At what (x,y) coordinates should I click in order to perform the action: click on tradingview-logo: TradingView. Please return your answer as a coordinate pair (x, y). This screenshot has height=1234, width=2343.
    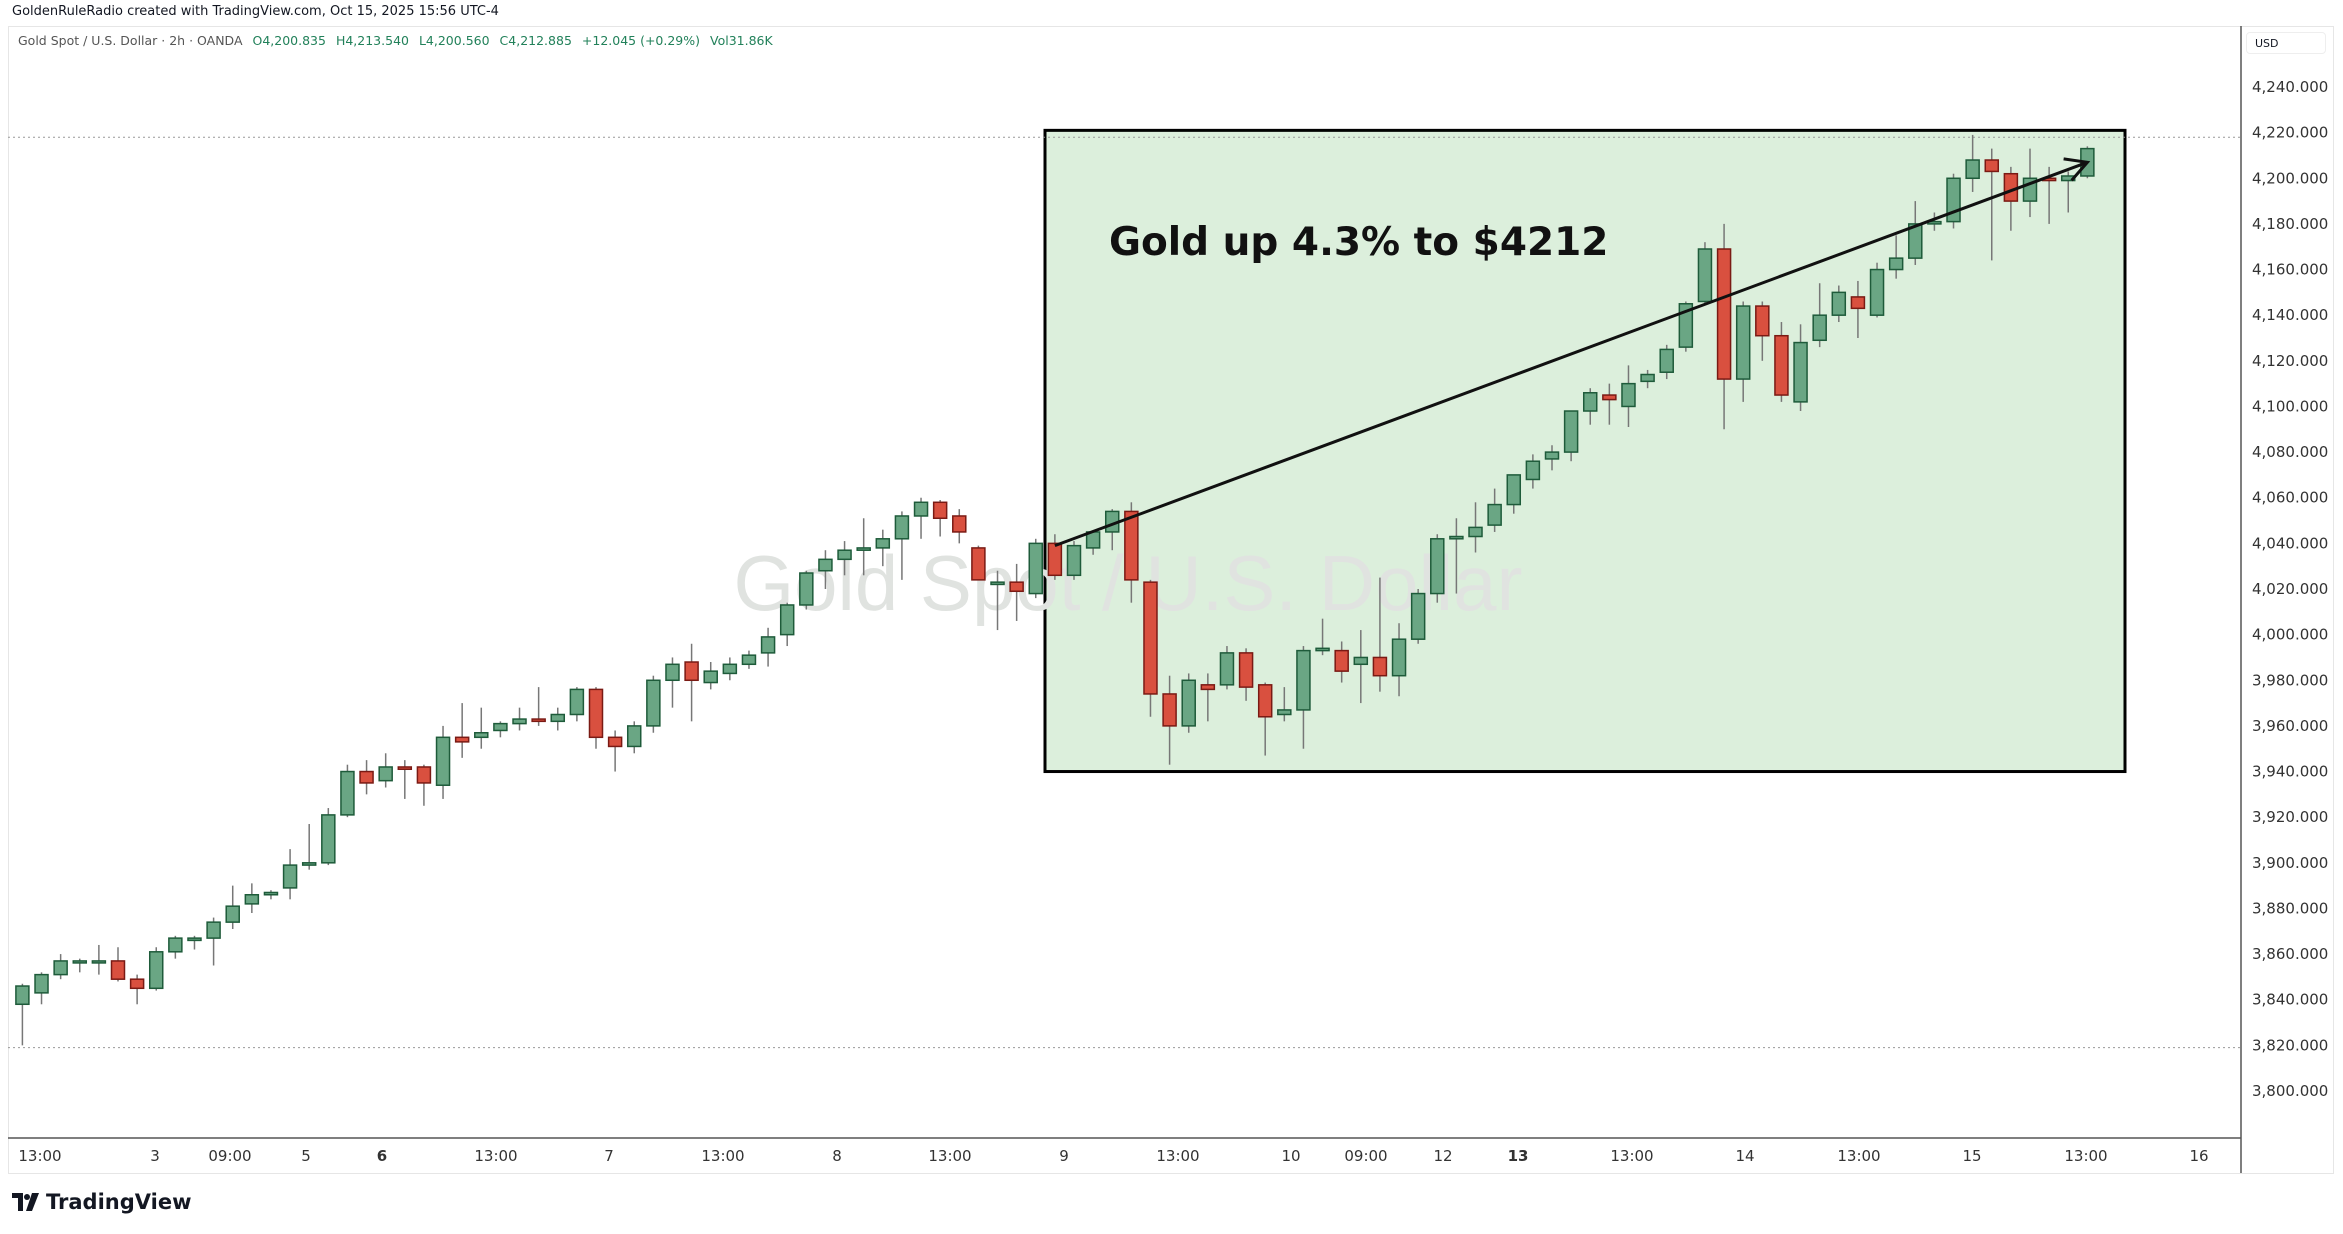
    Looking at the image, I should click on (101, 1202).